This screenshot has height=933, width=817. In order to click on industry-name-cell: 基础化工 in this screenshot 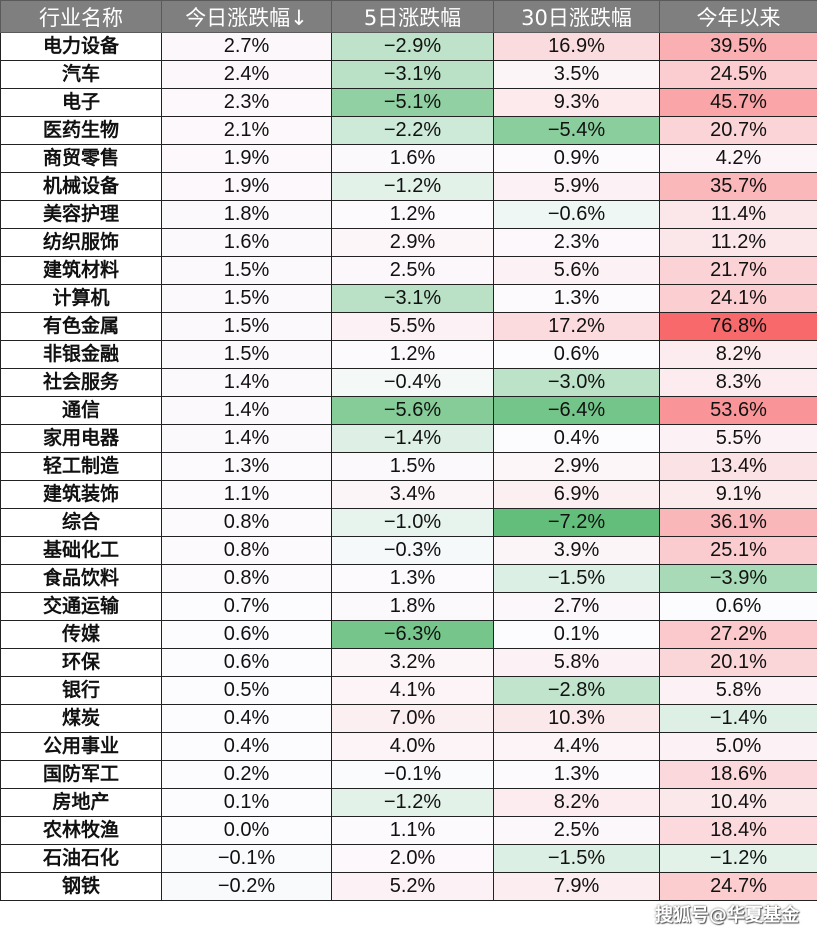, I will do `click(81, 550)`.